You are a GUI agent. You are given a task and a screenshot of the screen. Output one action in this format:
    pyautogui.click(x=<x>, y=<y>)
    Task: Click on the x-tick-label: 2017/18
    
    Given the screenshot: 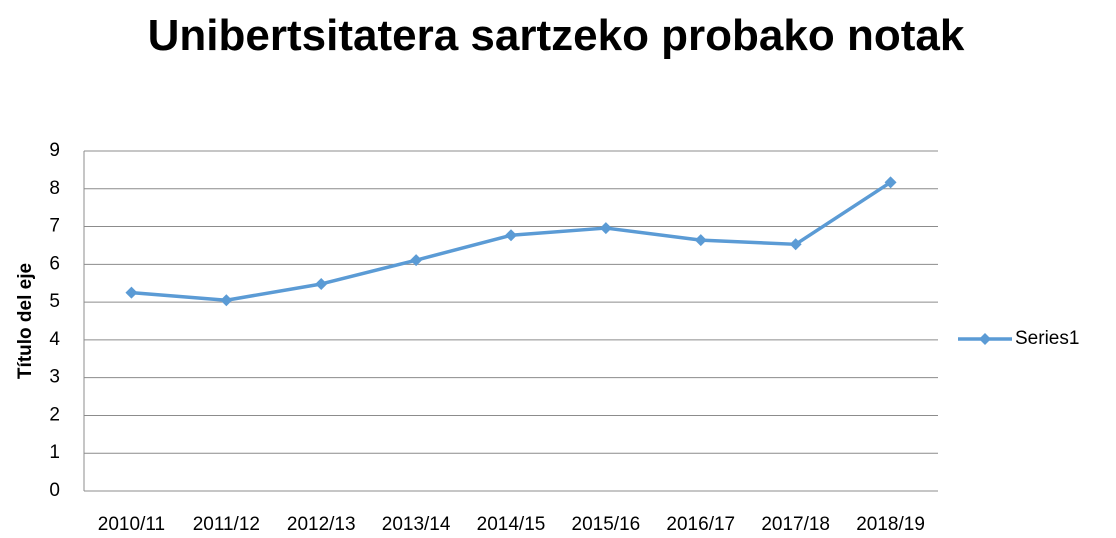 What is the action you would take?
    pyautogui.click(x=795, y=524)
    